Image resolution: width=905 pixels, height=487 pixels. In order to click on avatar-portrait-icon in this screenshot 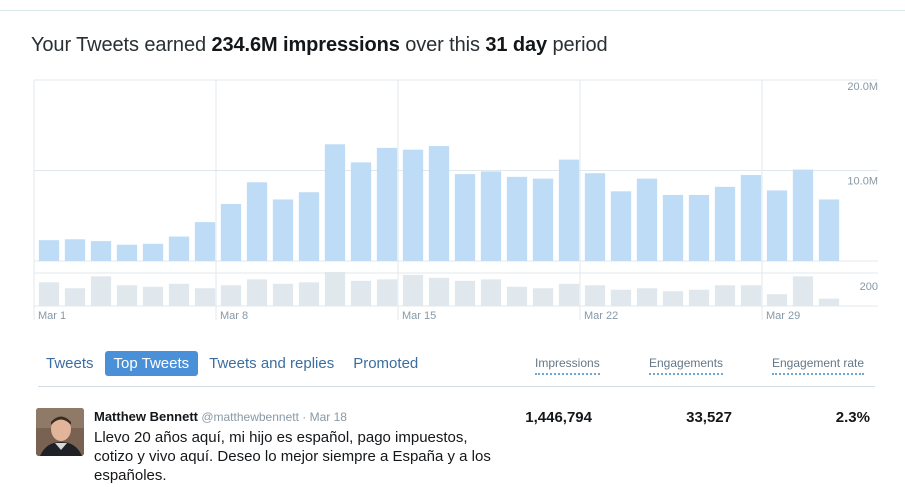, I will do `click(60, 432)`.